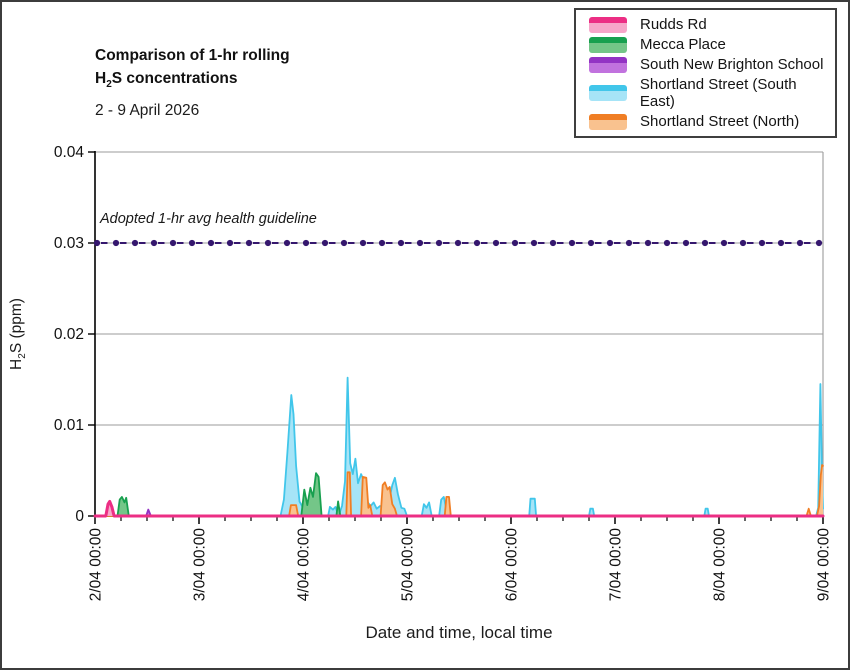 The width and height of the screenshot is (850, 670). I want to click on legend-item: South New Brighton School, so click(712, 64).